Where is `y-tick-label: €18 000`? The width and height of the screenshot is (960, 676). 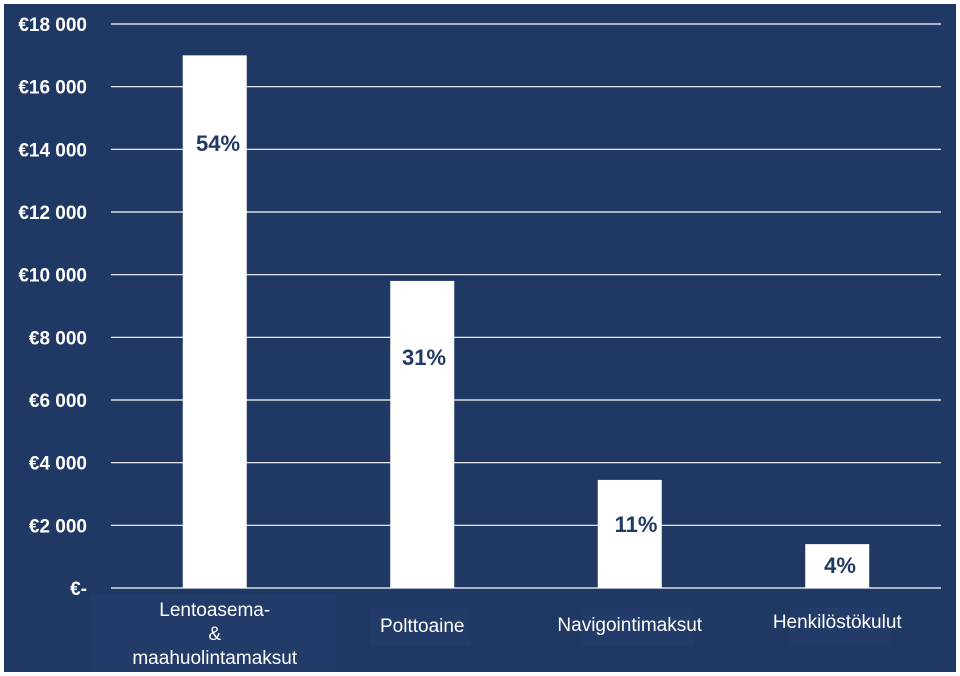 y-tick-label: €18 000 is located at coordinates (52, 25).